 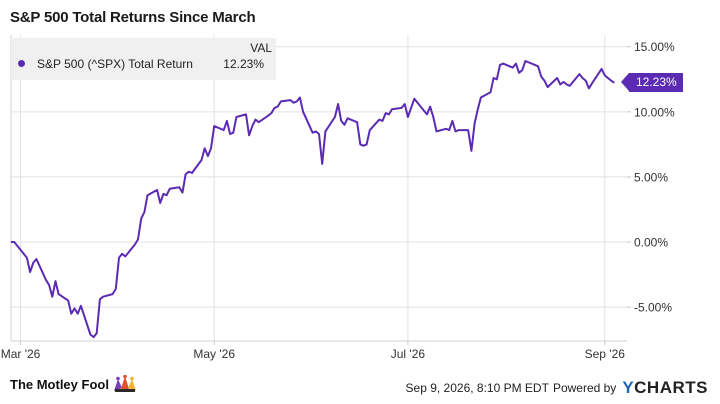 I want to click on x-tick-label: Mar '26, so click(x=21, y=354).